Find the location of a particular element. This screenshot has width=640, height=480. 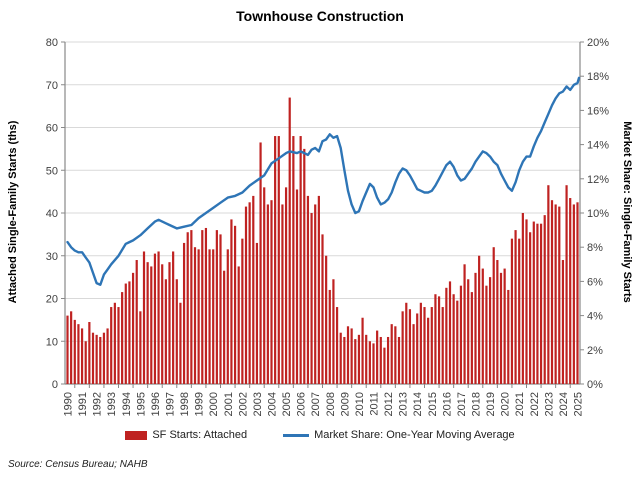

left-axis-tick-label: 10 is located at coordinates (52, 342).